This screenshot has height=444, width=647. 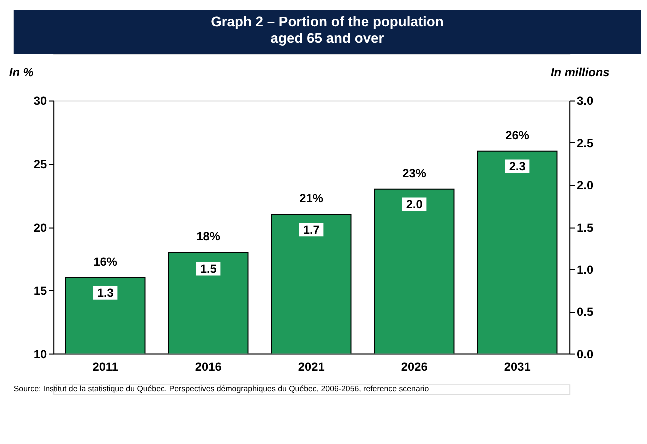 I want to click on y-tick-label: 25, so click(x=41, y=164).